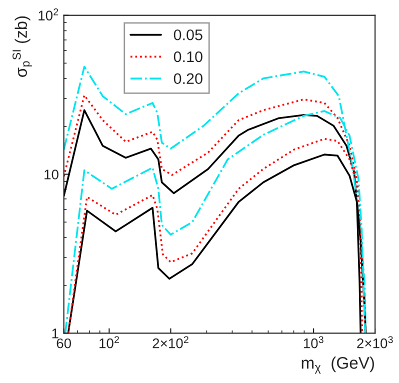  What do you see at coordinates (375, 342) in the screenshot?
I see `x-tick-label: 2×10$^{3}$` at bounding box center [375, 342].